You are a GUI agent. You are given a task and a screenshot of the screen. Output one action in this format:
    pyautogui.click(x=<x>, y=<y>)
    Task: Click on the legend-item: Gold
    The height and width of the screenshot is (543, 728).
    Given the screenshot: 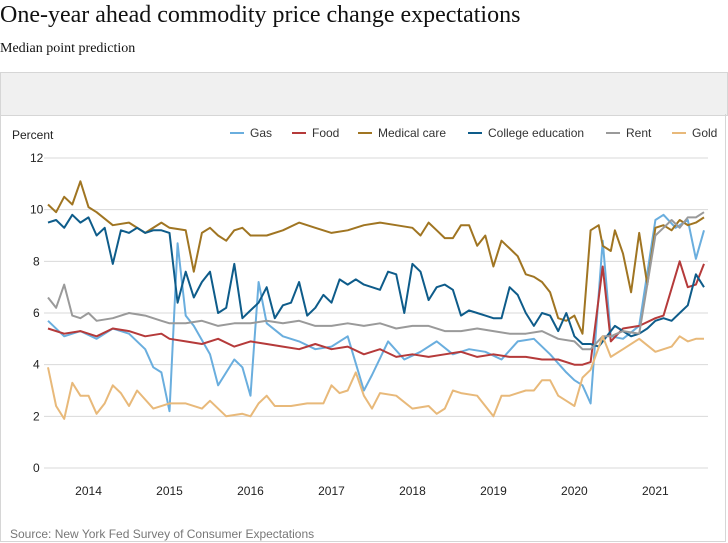 What is the action you would take?
    pyautogui.click(x=704, y=133)
    